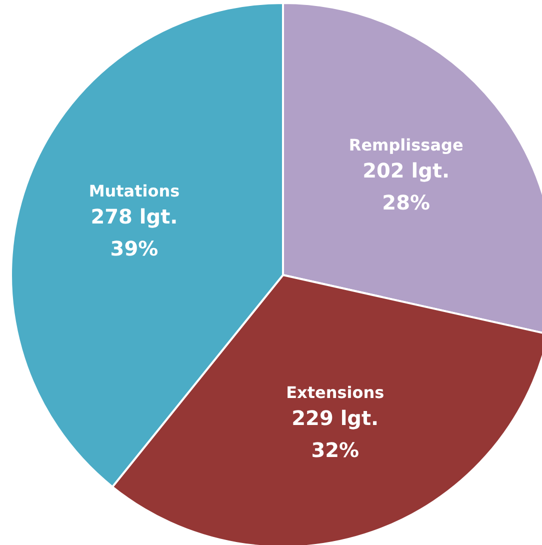 This screenshot has width=542, height=545. What do you see at coordinates (134, 232) in the screenshot?
I see `data-label: 278 lgt. 39%` at bounding box center [134, 232].